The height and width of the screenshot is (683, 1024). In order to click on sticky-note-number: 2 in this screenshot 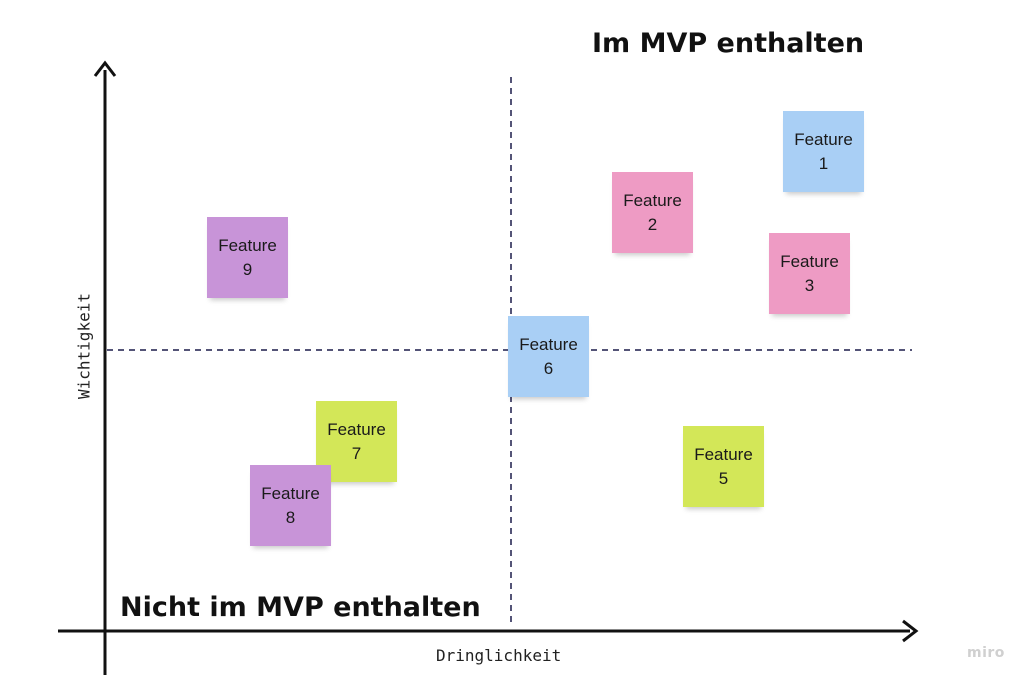, I will do `click(652, 224)`.